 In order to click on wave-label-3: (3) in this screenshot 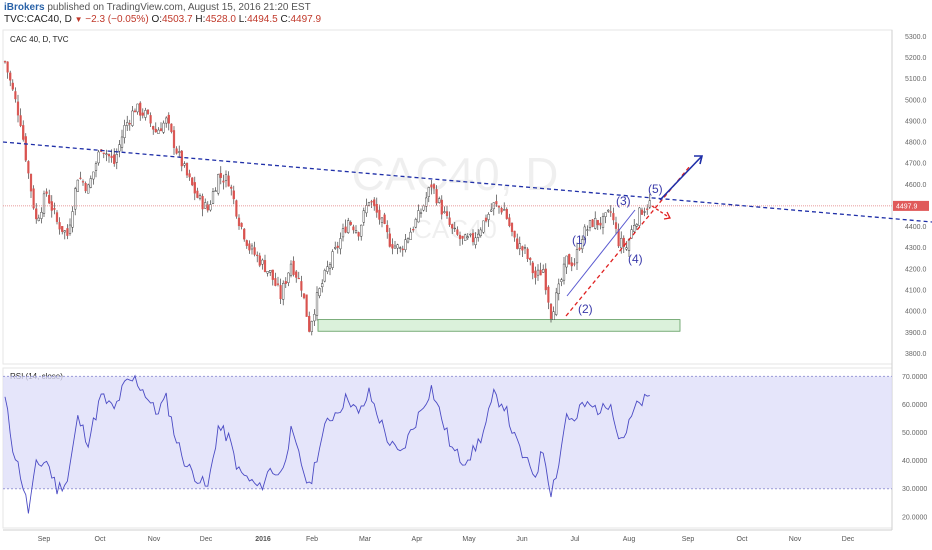, I will do `click(623, 201)`.